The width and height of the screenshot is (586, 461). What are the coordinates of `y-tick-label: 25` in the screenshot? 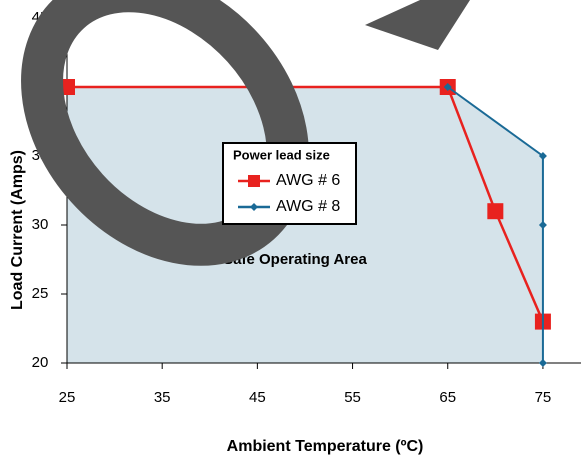 It's located at (40, 293).